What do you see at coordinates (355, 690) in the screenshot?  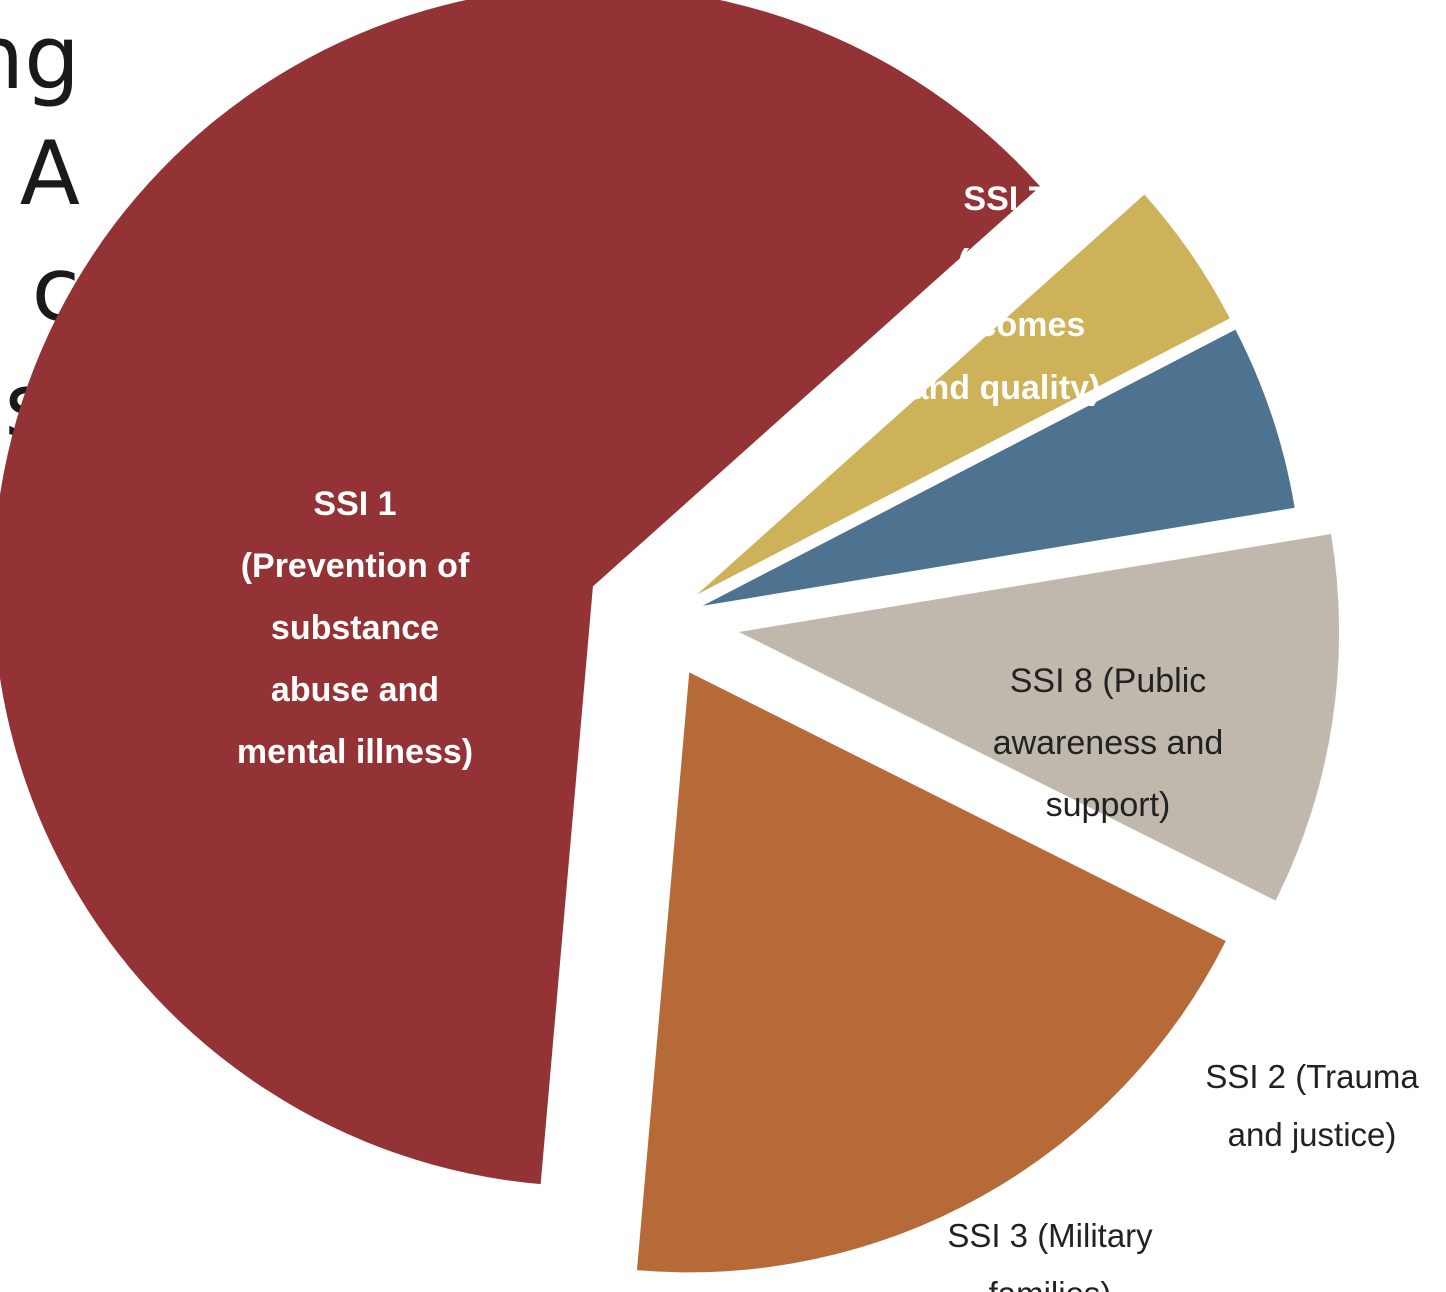 I see `slice-label-line: abuse and` at bounding box center [355, 690].